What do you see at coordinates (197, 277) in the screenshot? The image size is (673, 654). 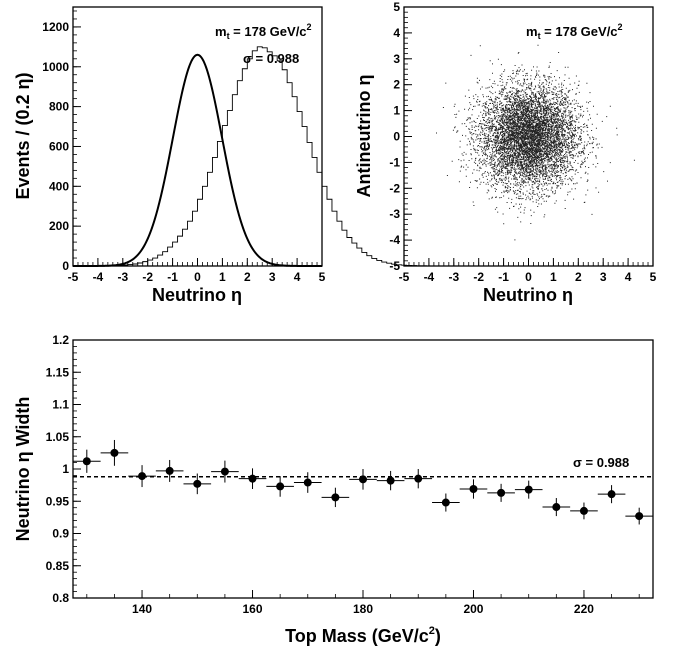 I see `histogram-x-tick-label: 0` at bounding box center [197, 277].